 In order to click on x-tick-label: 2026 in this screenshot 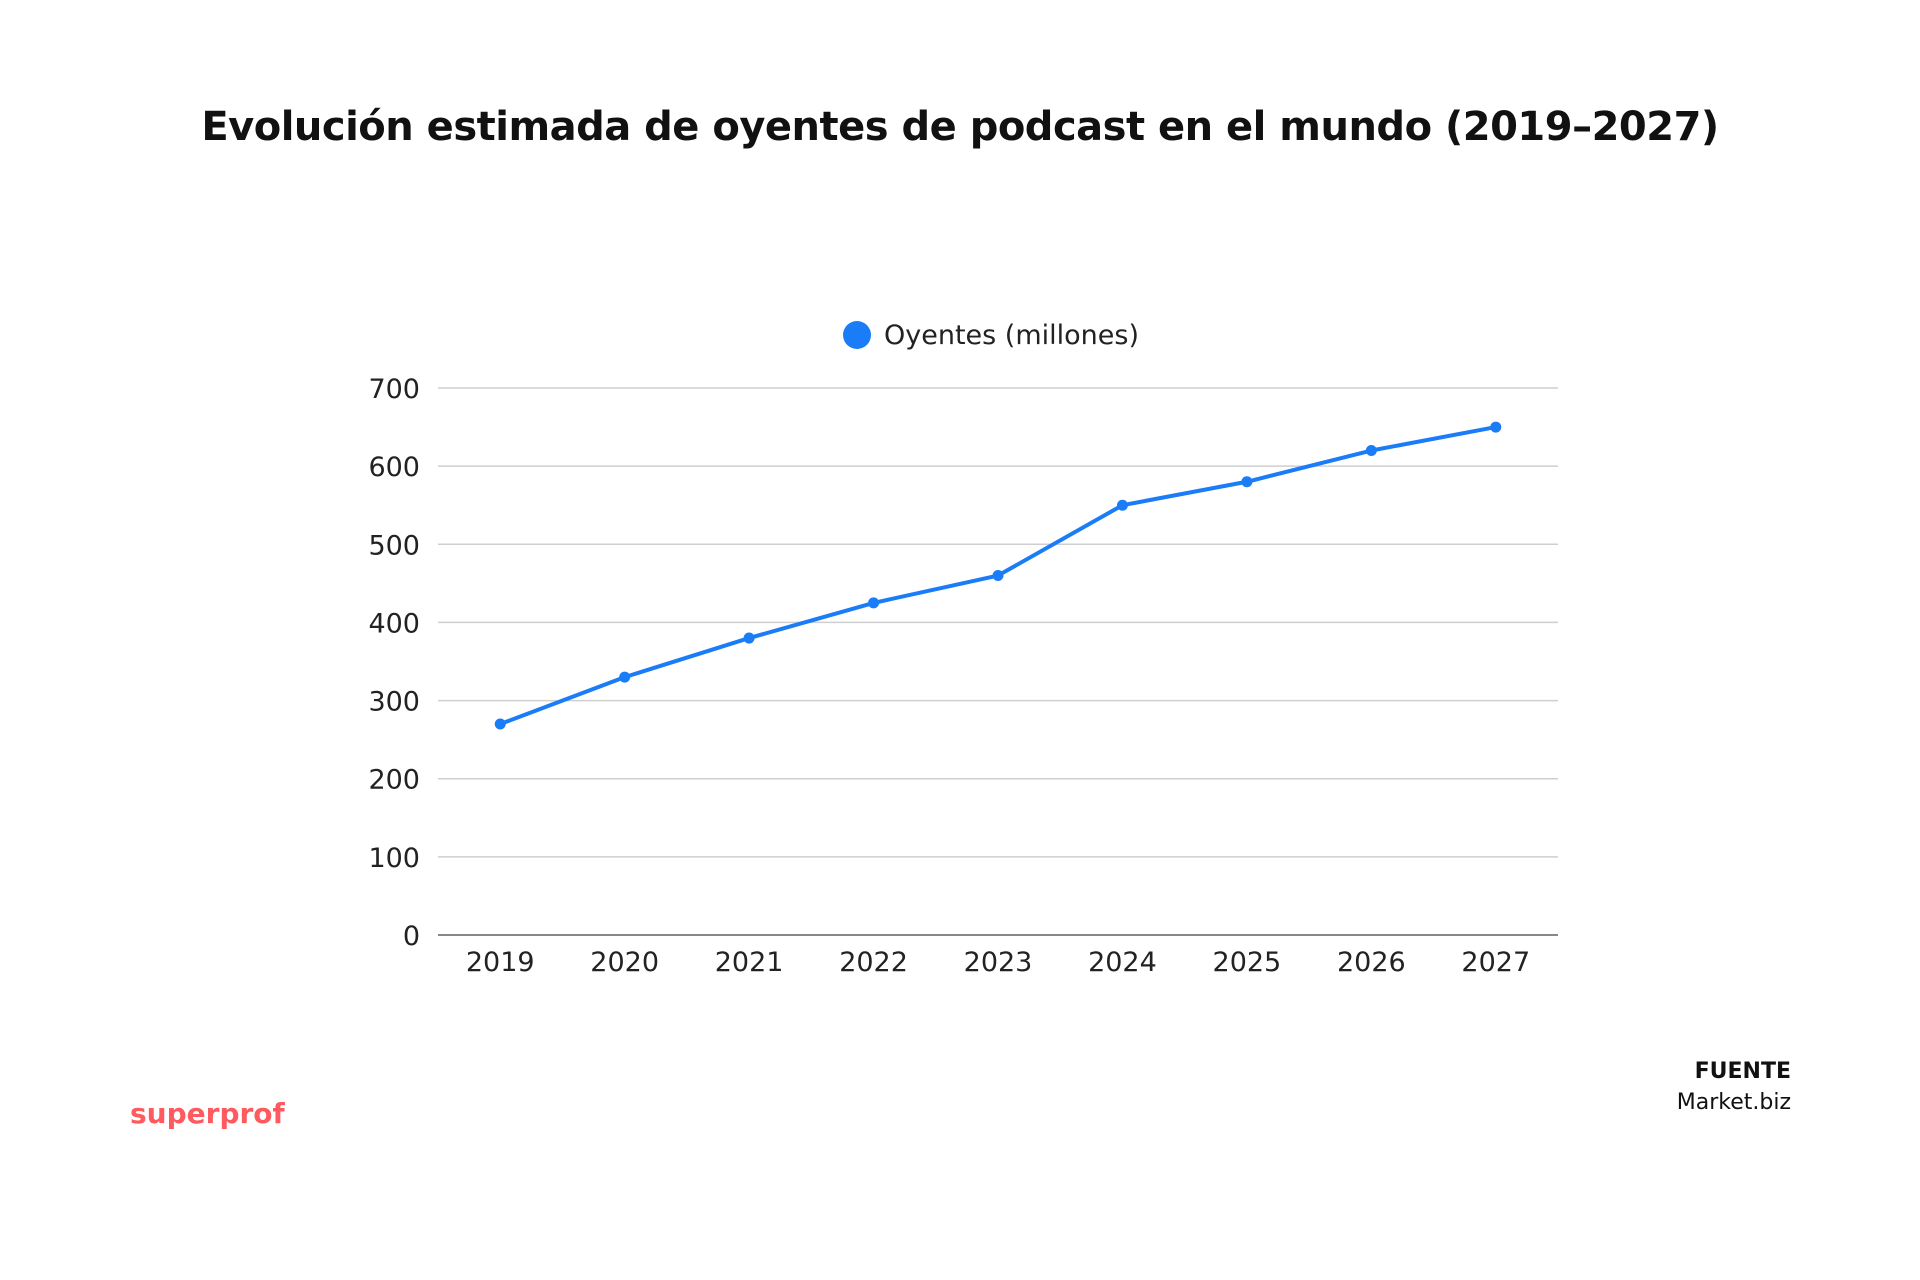, I will do `click(1371, 962)`.